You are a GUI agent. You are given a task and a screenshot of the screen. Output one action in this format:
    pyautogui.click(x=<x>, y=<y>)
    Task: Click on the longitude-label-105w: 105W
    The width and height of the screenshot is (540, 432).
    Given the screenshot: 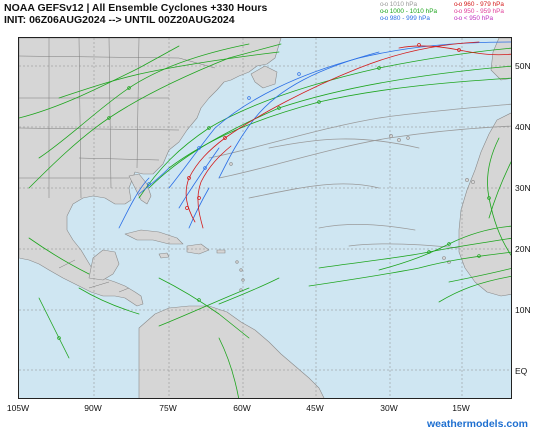 What is the action you would take?
    pyautogui.click(x=18, y=408)
    